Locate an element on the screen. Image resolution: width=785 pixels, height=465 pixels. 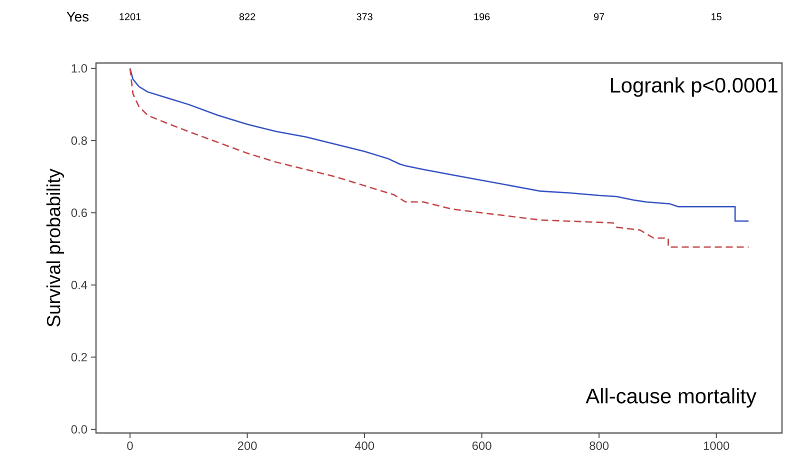
x-tick-label: 600 is located at coordinates (482, 446).